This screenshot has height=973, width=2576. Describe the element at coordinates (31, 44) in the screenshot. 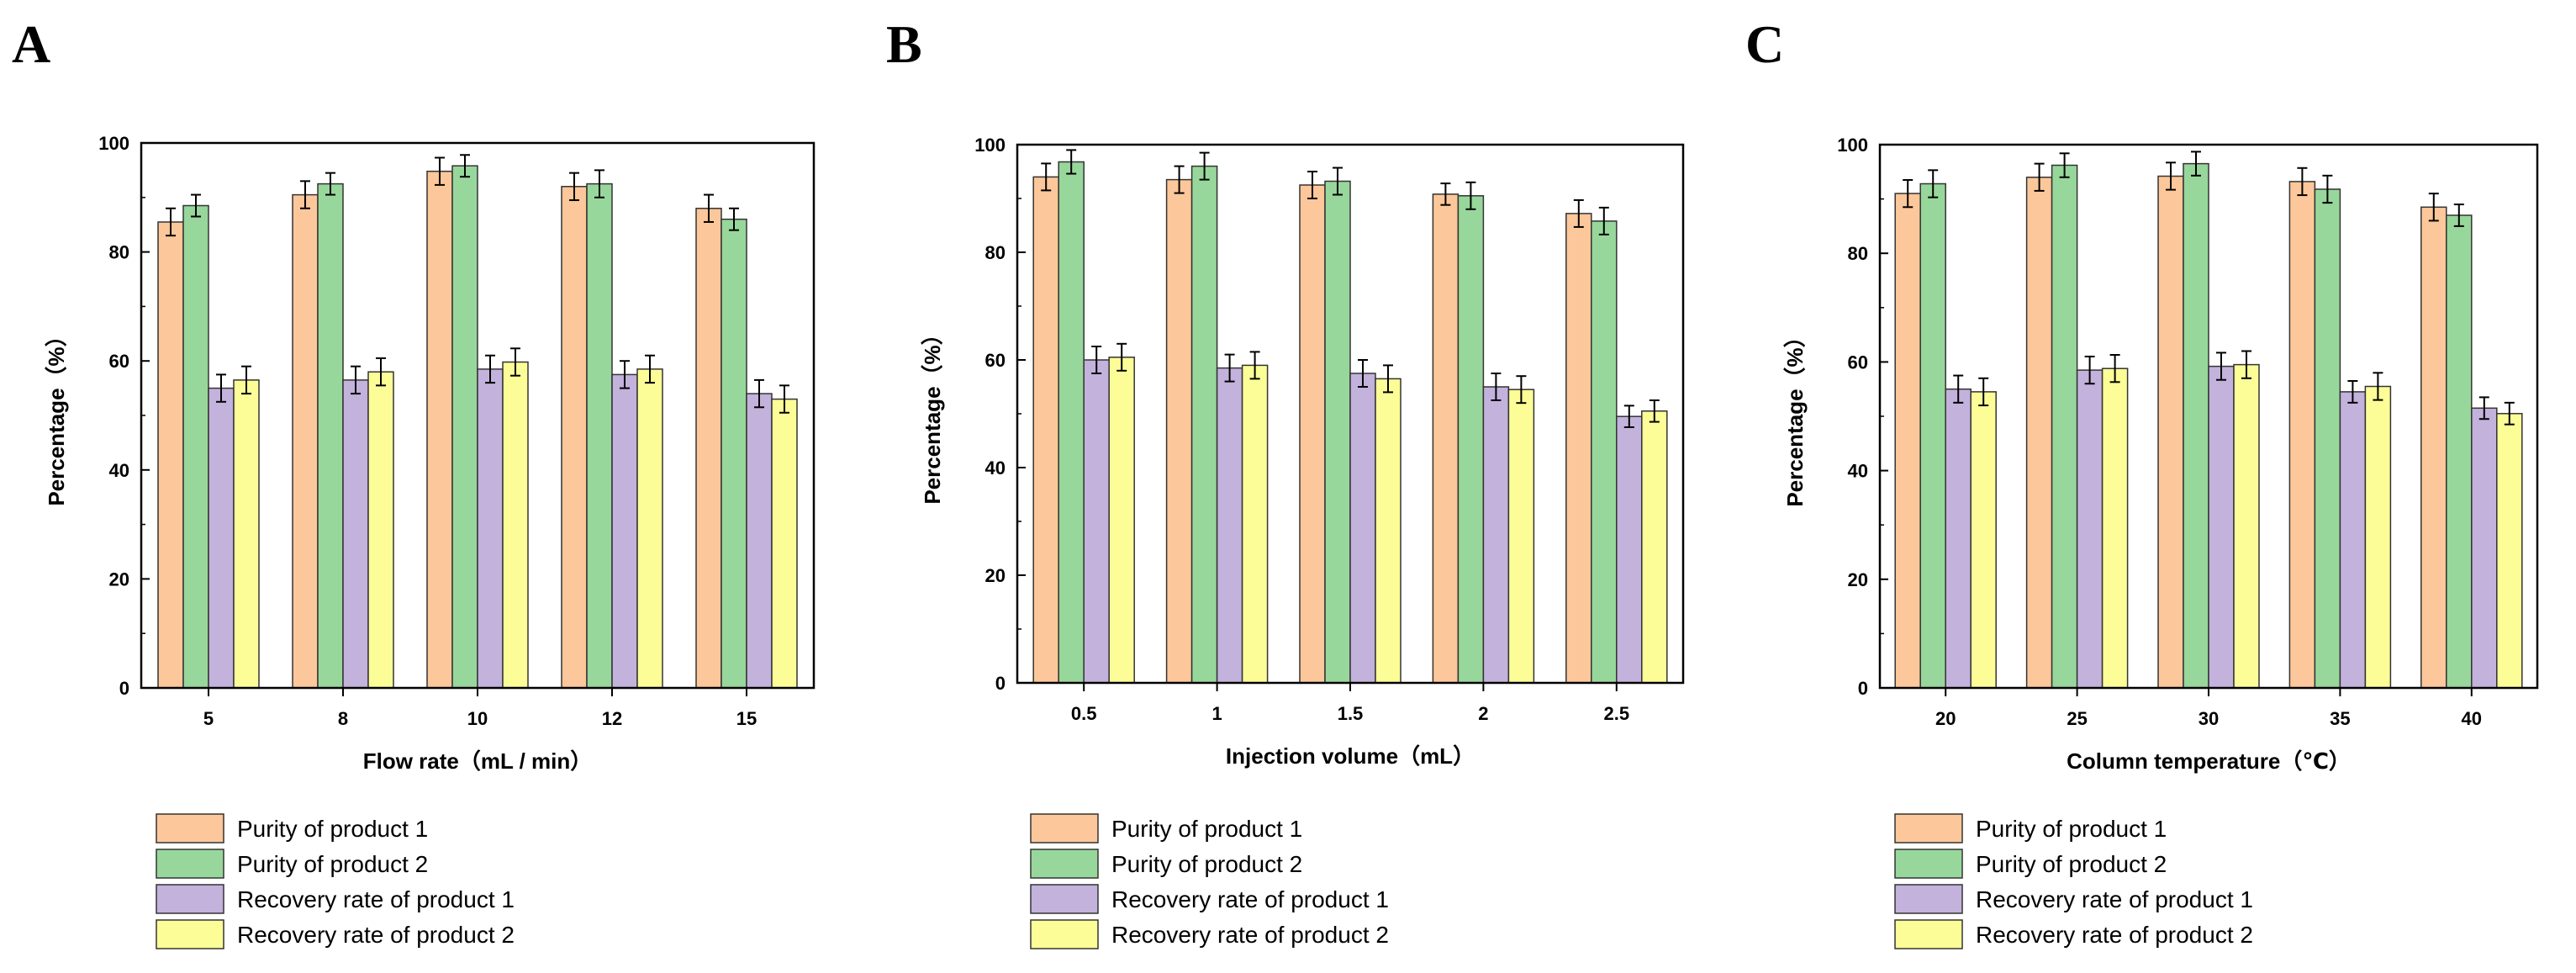

I see `panel-letter-a: A` at that location.